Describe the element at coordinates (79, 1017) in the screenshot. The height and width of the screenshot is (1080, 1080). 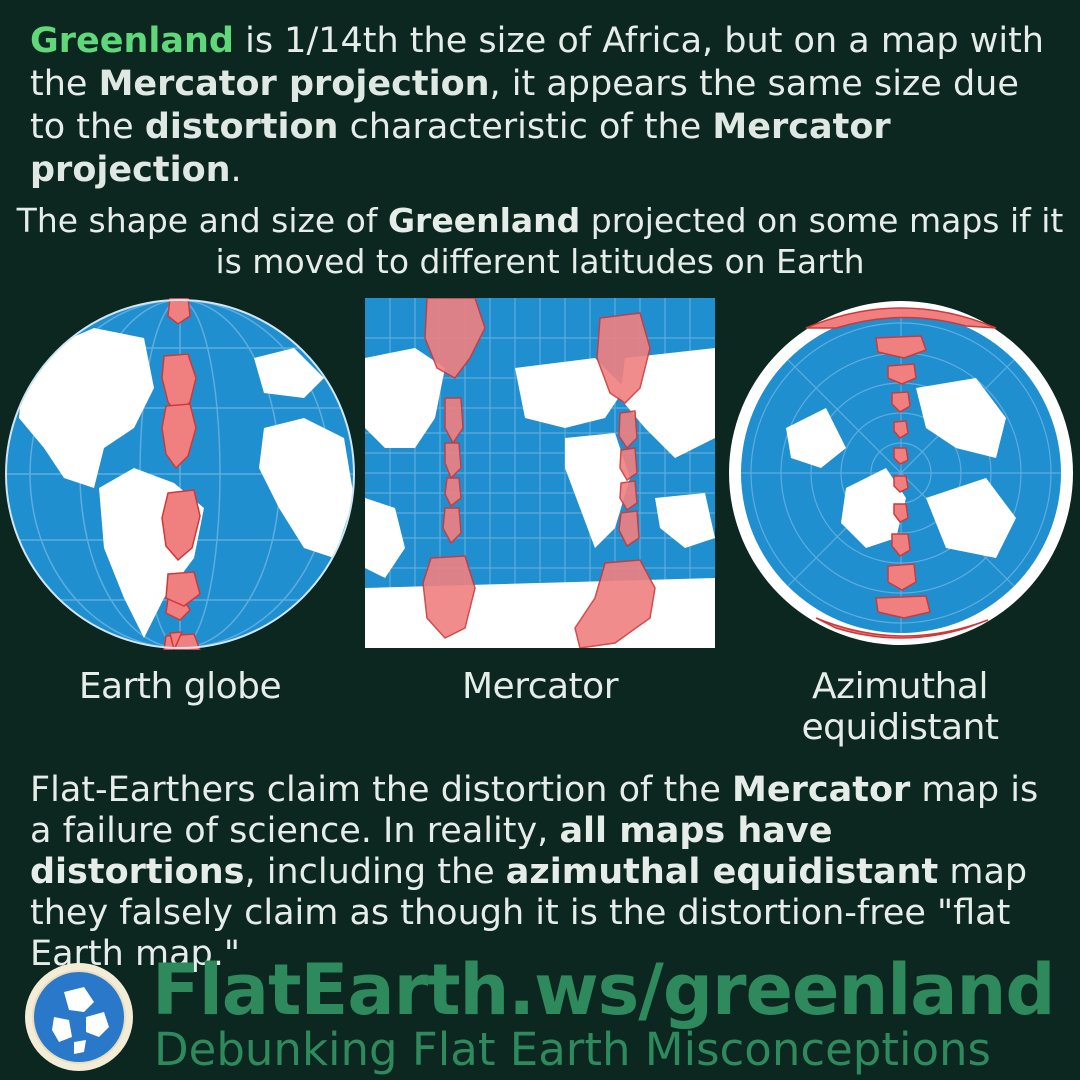
I see `flatearth-logo` at that location.